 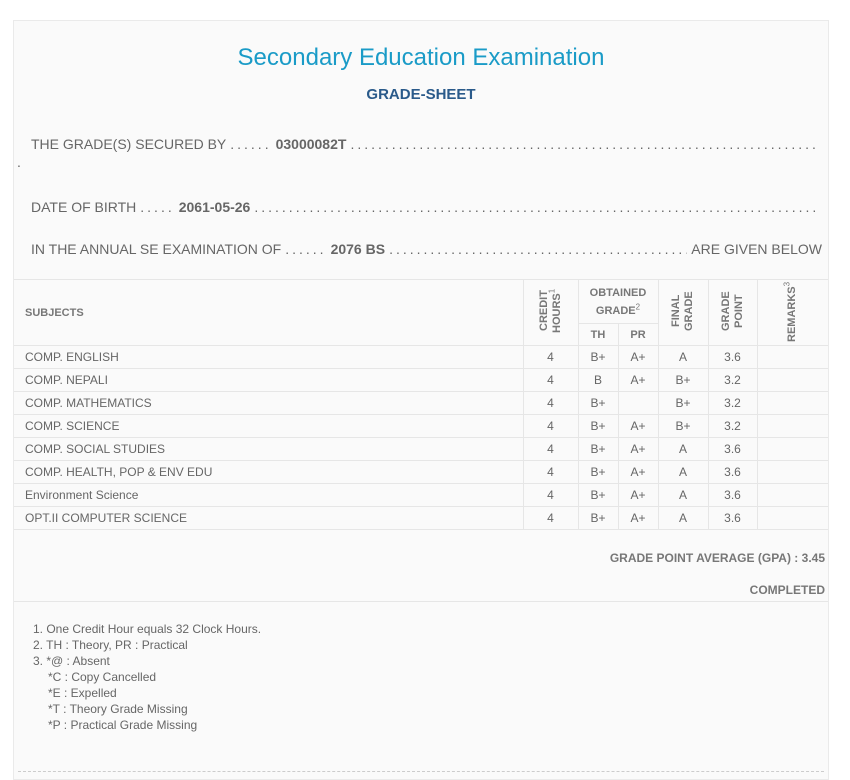 I want to click on result-status: COMPLETED, so click(x=787, y=590).